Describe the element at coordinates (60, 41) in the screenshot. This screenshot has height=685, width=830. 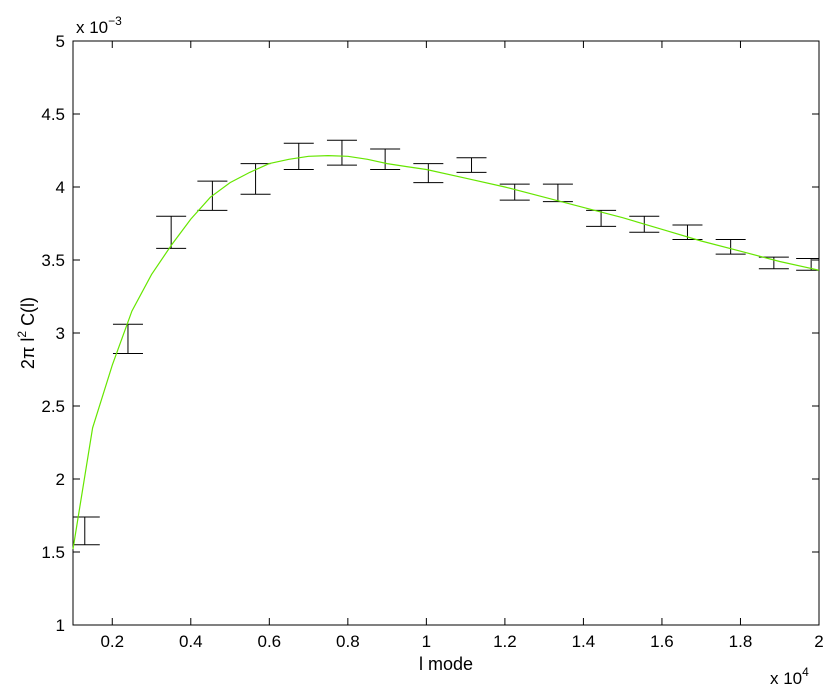
I see `y-tick-label: 5` at that location.